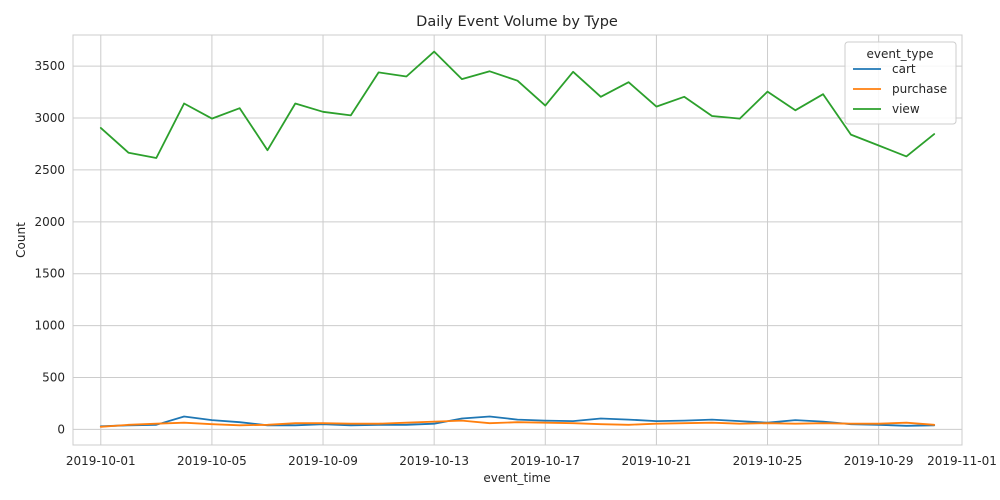 Image resolution: width=1000 pixels, height=500 pixels. Describe the element at coordinates (49, 170) in the screenshot. I see `y-tick-label: 2500` at that location.